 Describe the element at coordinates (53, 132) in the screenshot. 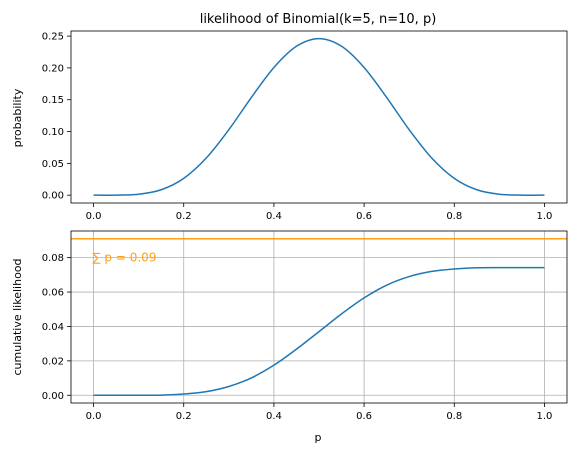

I see `y-tick-label: 0.10` at that location.